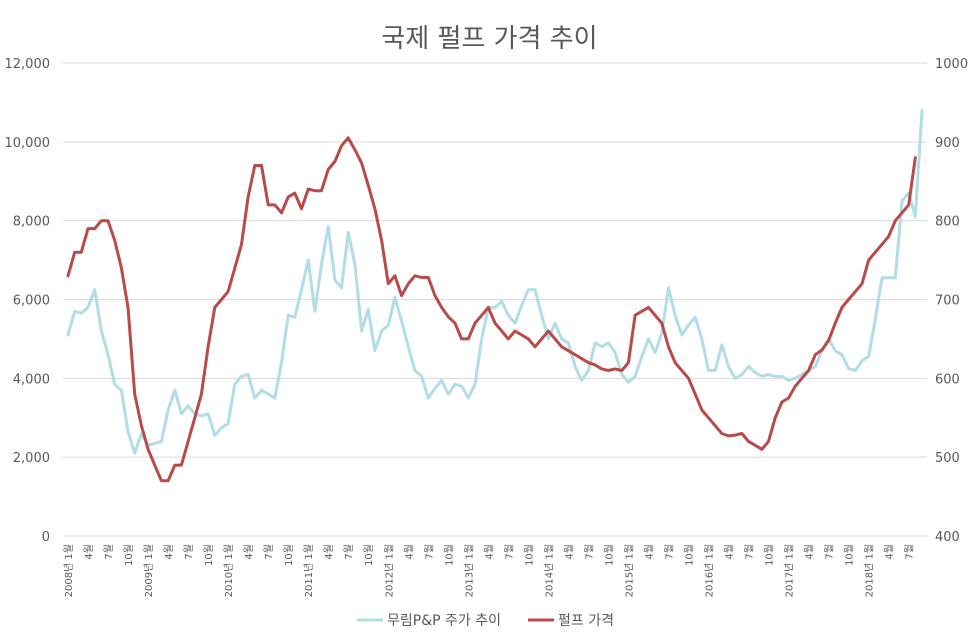  What do you see at coordinates (31, 458) in the screenshot?
I see `left-y-tick-label: 2,000` at bounding box center [31, 458].